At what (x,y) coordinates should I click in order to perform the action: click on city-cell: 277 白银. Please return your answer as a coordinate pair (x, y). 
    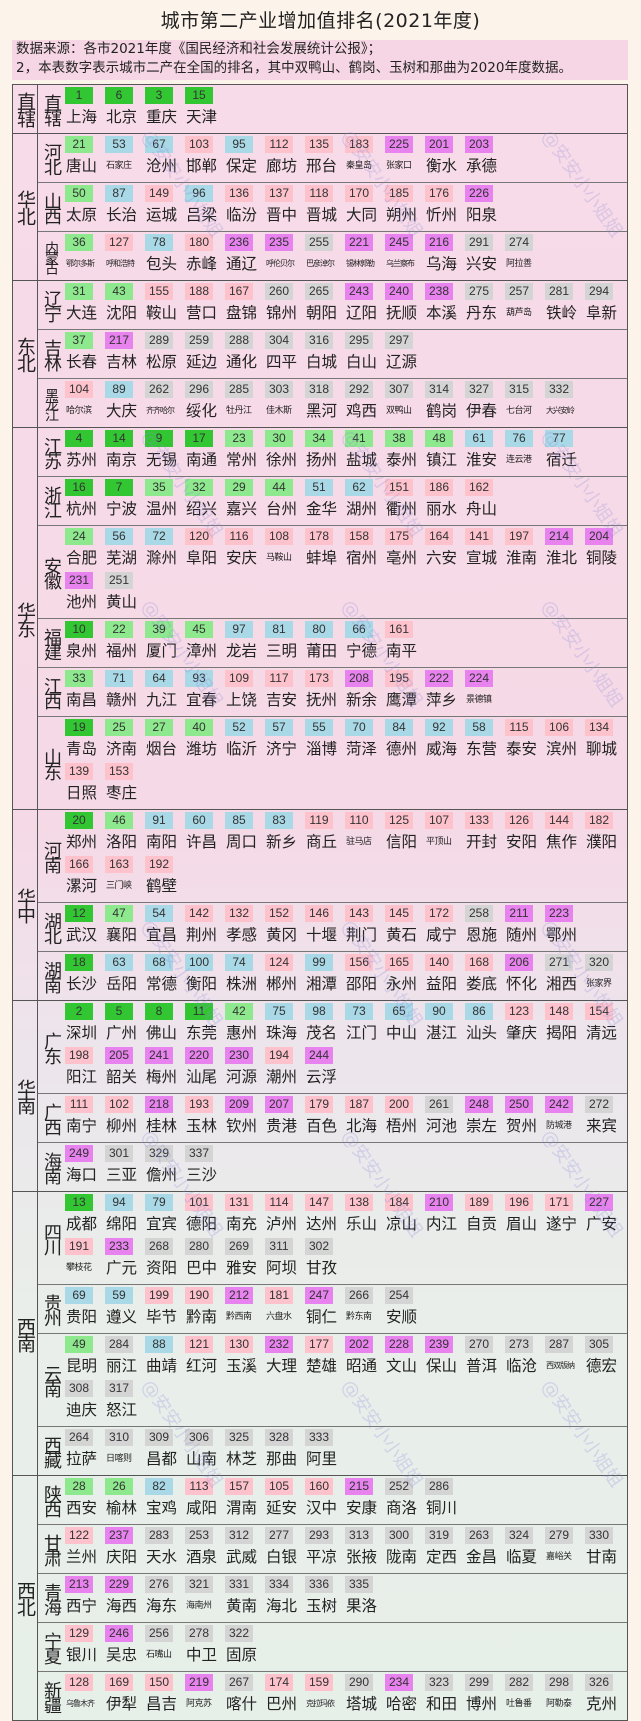
    Looking at the image, I should click on (285, 1549).